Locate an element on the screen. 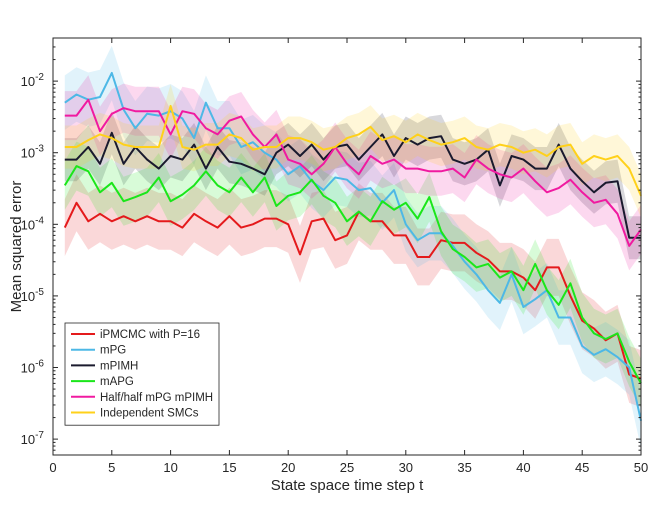  legend-label: iPMCMC with P=16 is located at coordinates (150, 335).